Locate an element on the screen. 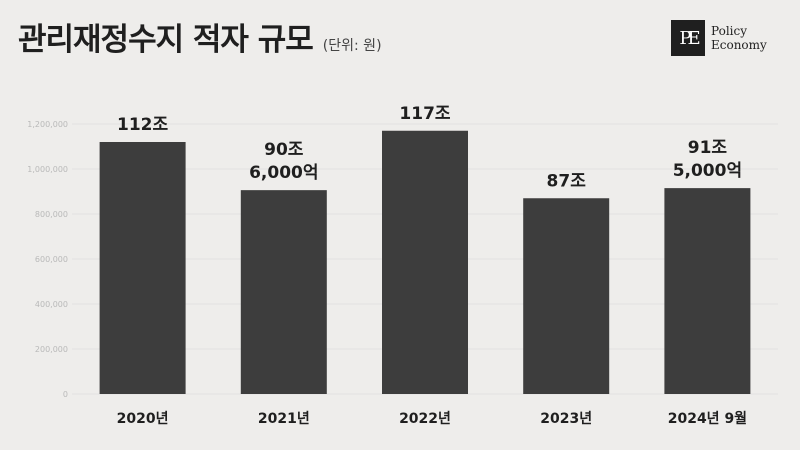  y-tick-label: 1,200,000 is located at coordinates (47, 124).